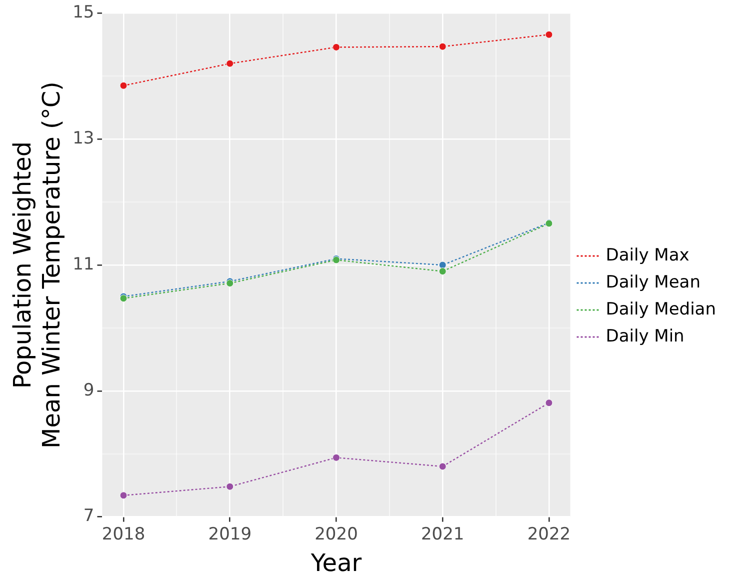 This screenshot has width=734, height=583. Describe the element at coordinates (83, 138) in the screenshot. I see `y-tick-label: 13` at that location.